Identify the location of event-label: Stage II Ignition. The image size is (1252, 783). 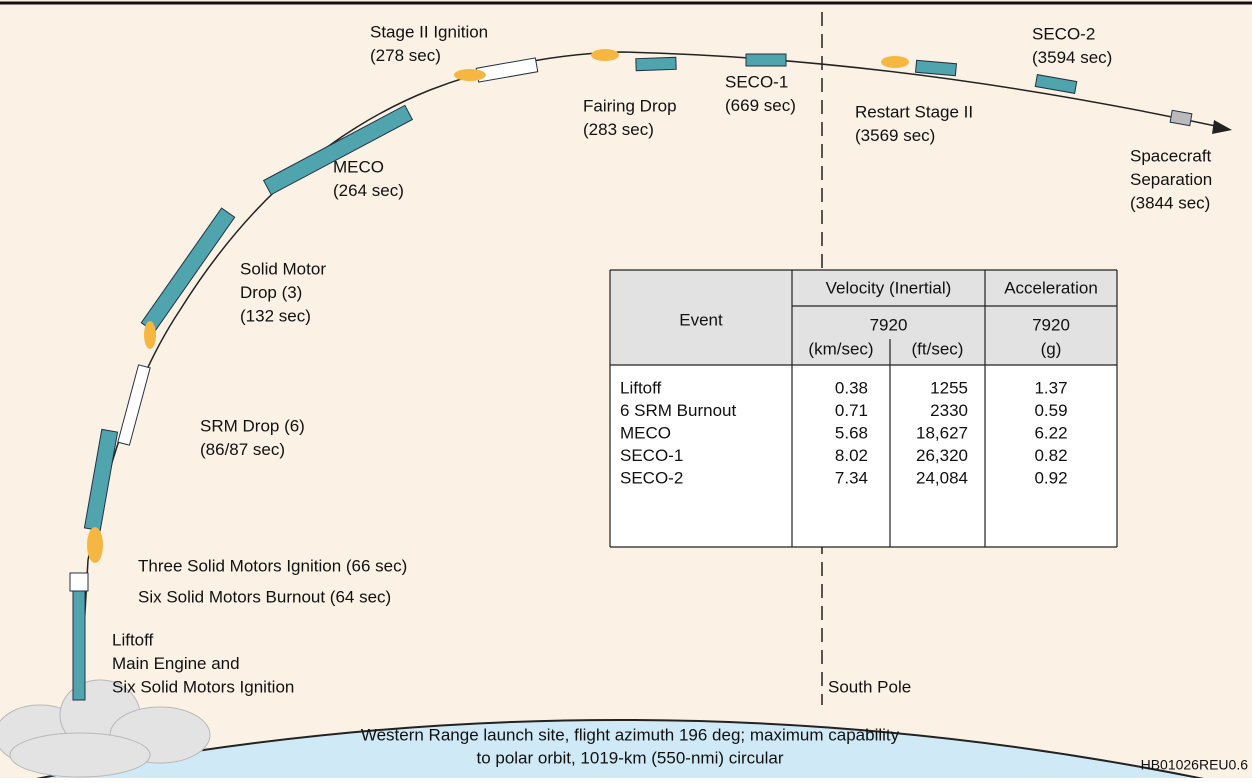
(429, 31).